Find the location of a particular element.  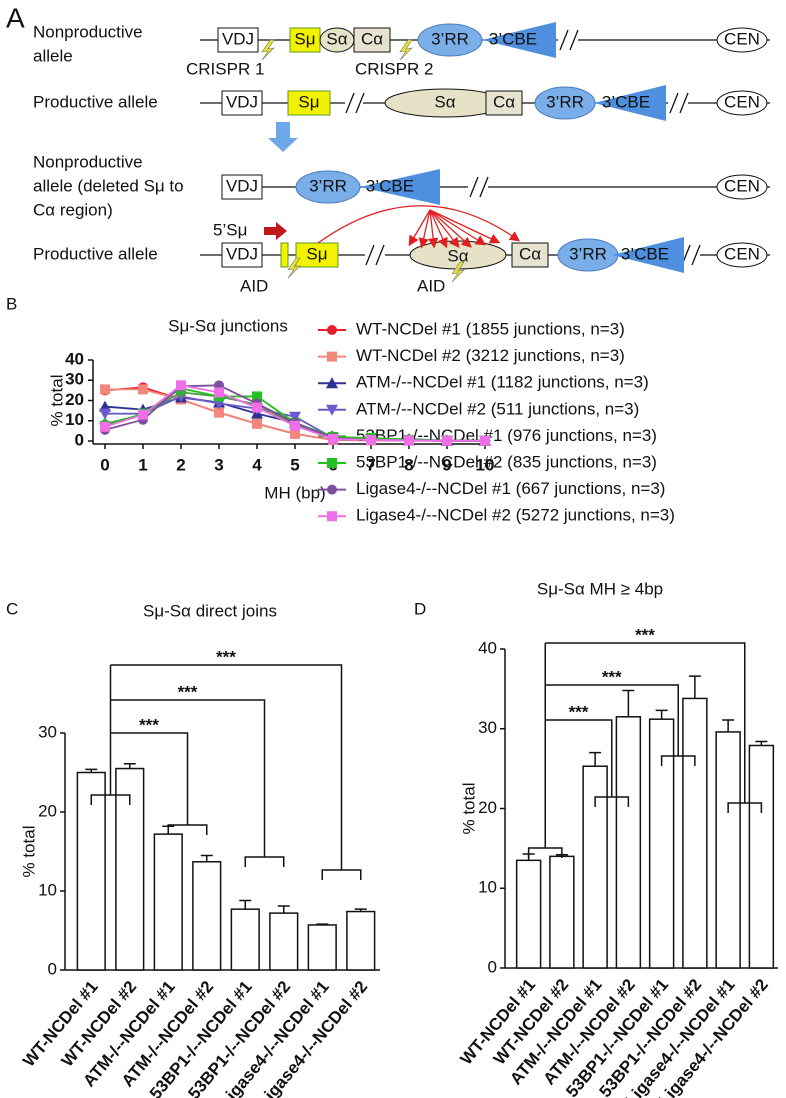

legend-label: 53BP1-/--NCDel #2 (835 junctions, n=3) is located at coordinates (506, 461).